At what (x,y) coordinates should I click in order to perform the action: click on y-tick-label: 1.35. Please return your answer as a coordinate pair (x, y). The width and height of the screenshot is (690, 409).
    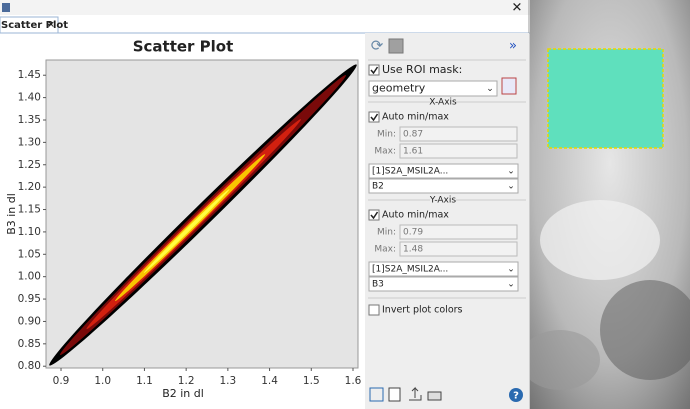
    Looking at the image, I should click on (29, 120).